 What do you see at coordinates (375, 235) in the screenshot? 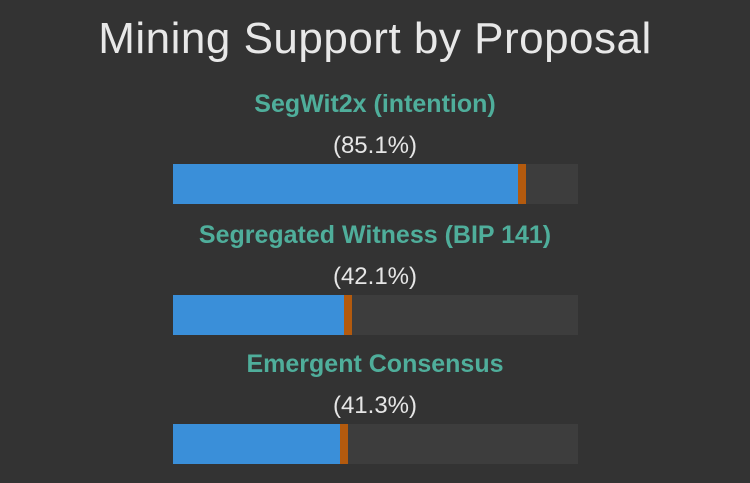
I see `proposal-label: Segregated Witness (BIP 141)` at bounding box center [375, 235].